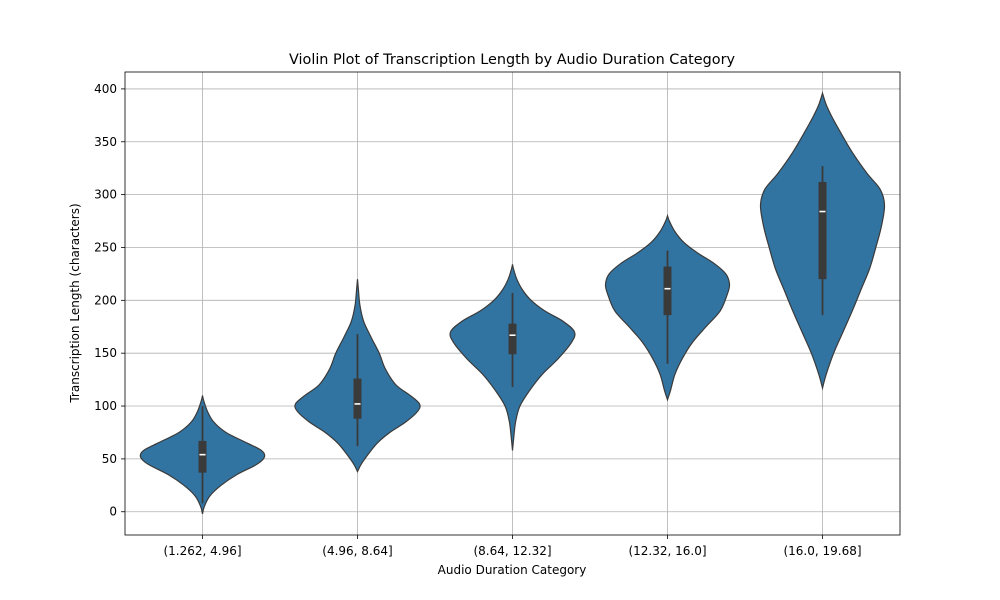 The height and width of the screenshot is (600, 1000). I want to click on x-tick-label: (4.96, 8.64], so click(357, 551).